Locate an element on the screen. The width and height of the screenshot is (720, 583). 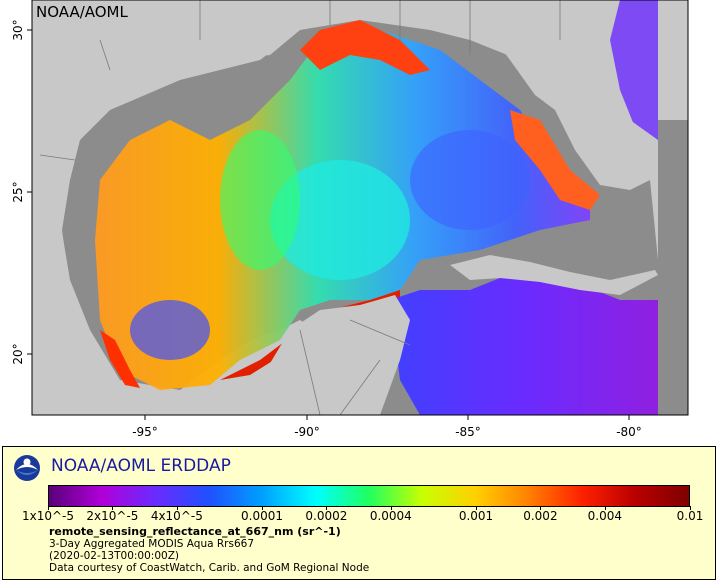
colorbar-tick-label: 0.0004 is located at coordinates (390, 516).